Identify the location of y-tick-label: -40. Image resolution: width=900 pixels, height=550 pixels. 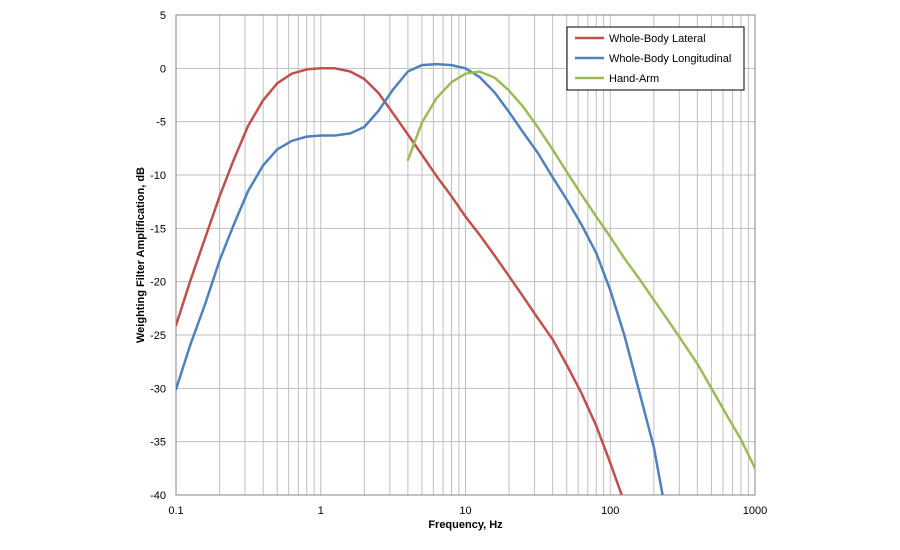
(158, 496).